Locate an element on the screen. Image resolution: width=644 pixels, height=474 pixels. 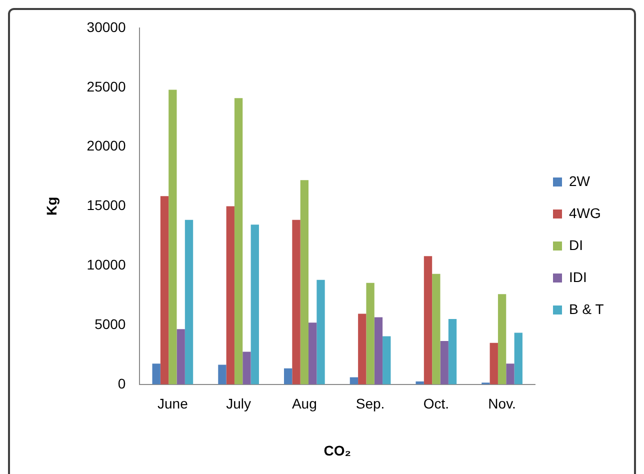
x-axis-title: CO₂ is located at coordinates (337, 450).